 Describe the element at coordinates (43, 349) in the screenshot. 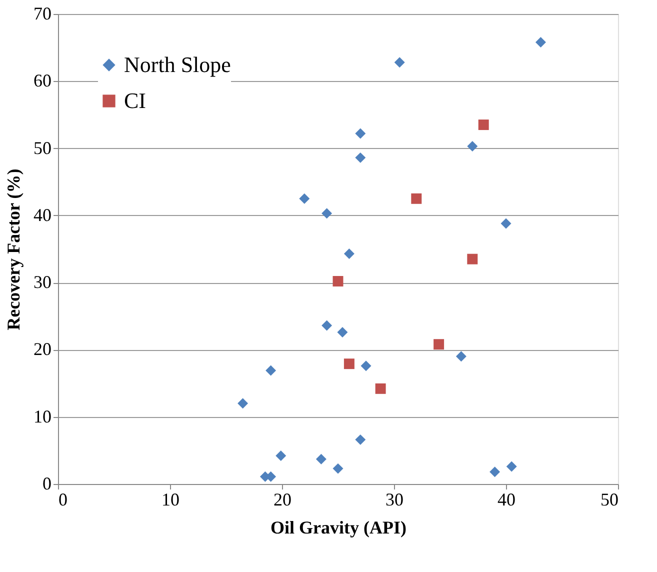

I see `y-tick-label: 20` at that location.